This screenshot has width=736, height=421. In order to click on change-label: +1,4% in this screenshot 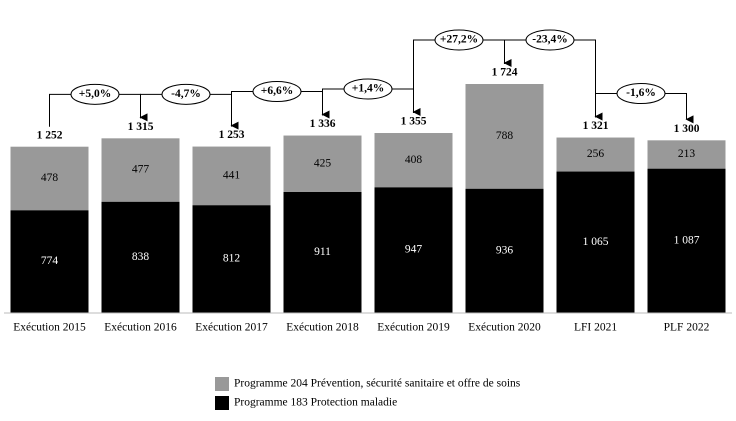, I will do `click(368, 89)`.